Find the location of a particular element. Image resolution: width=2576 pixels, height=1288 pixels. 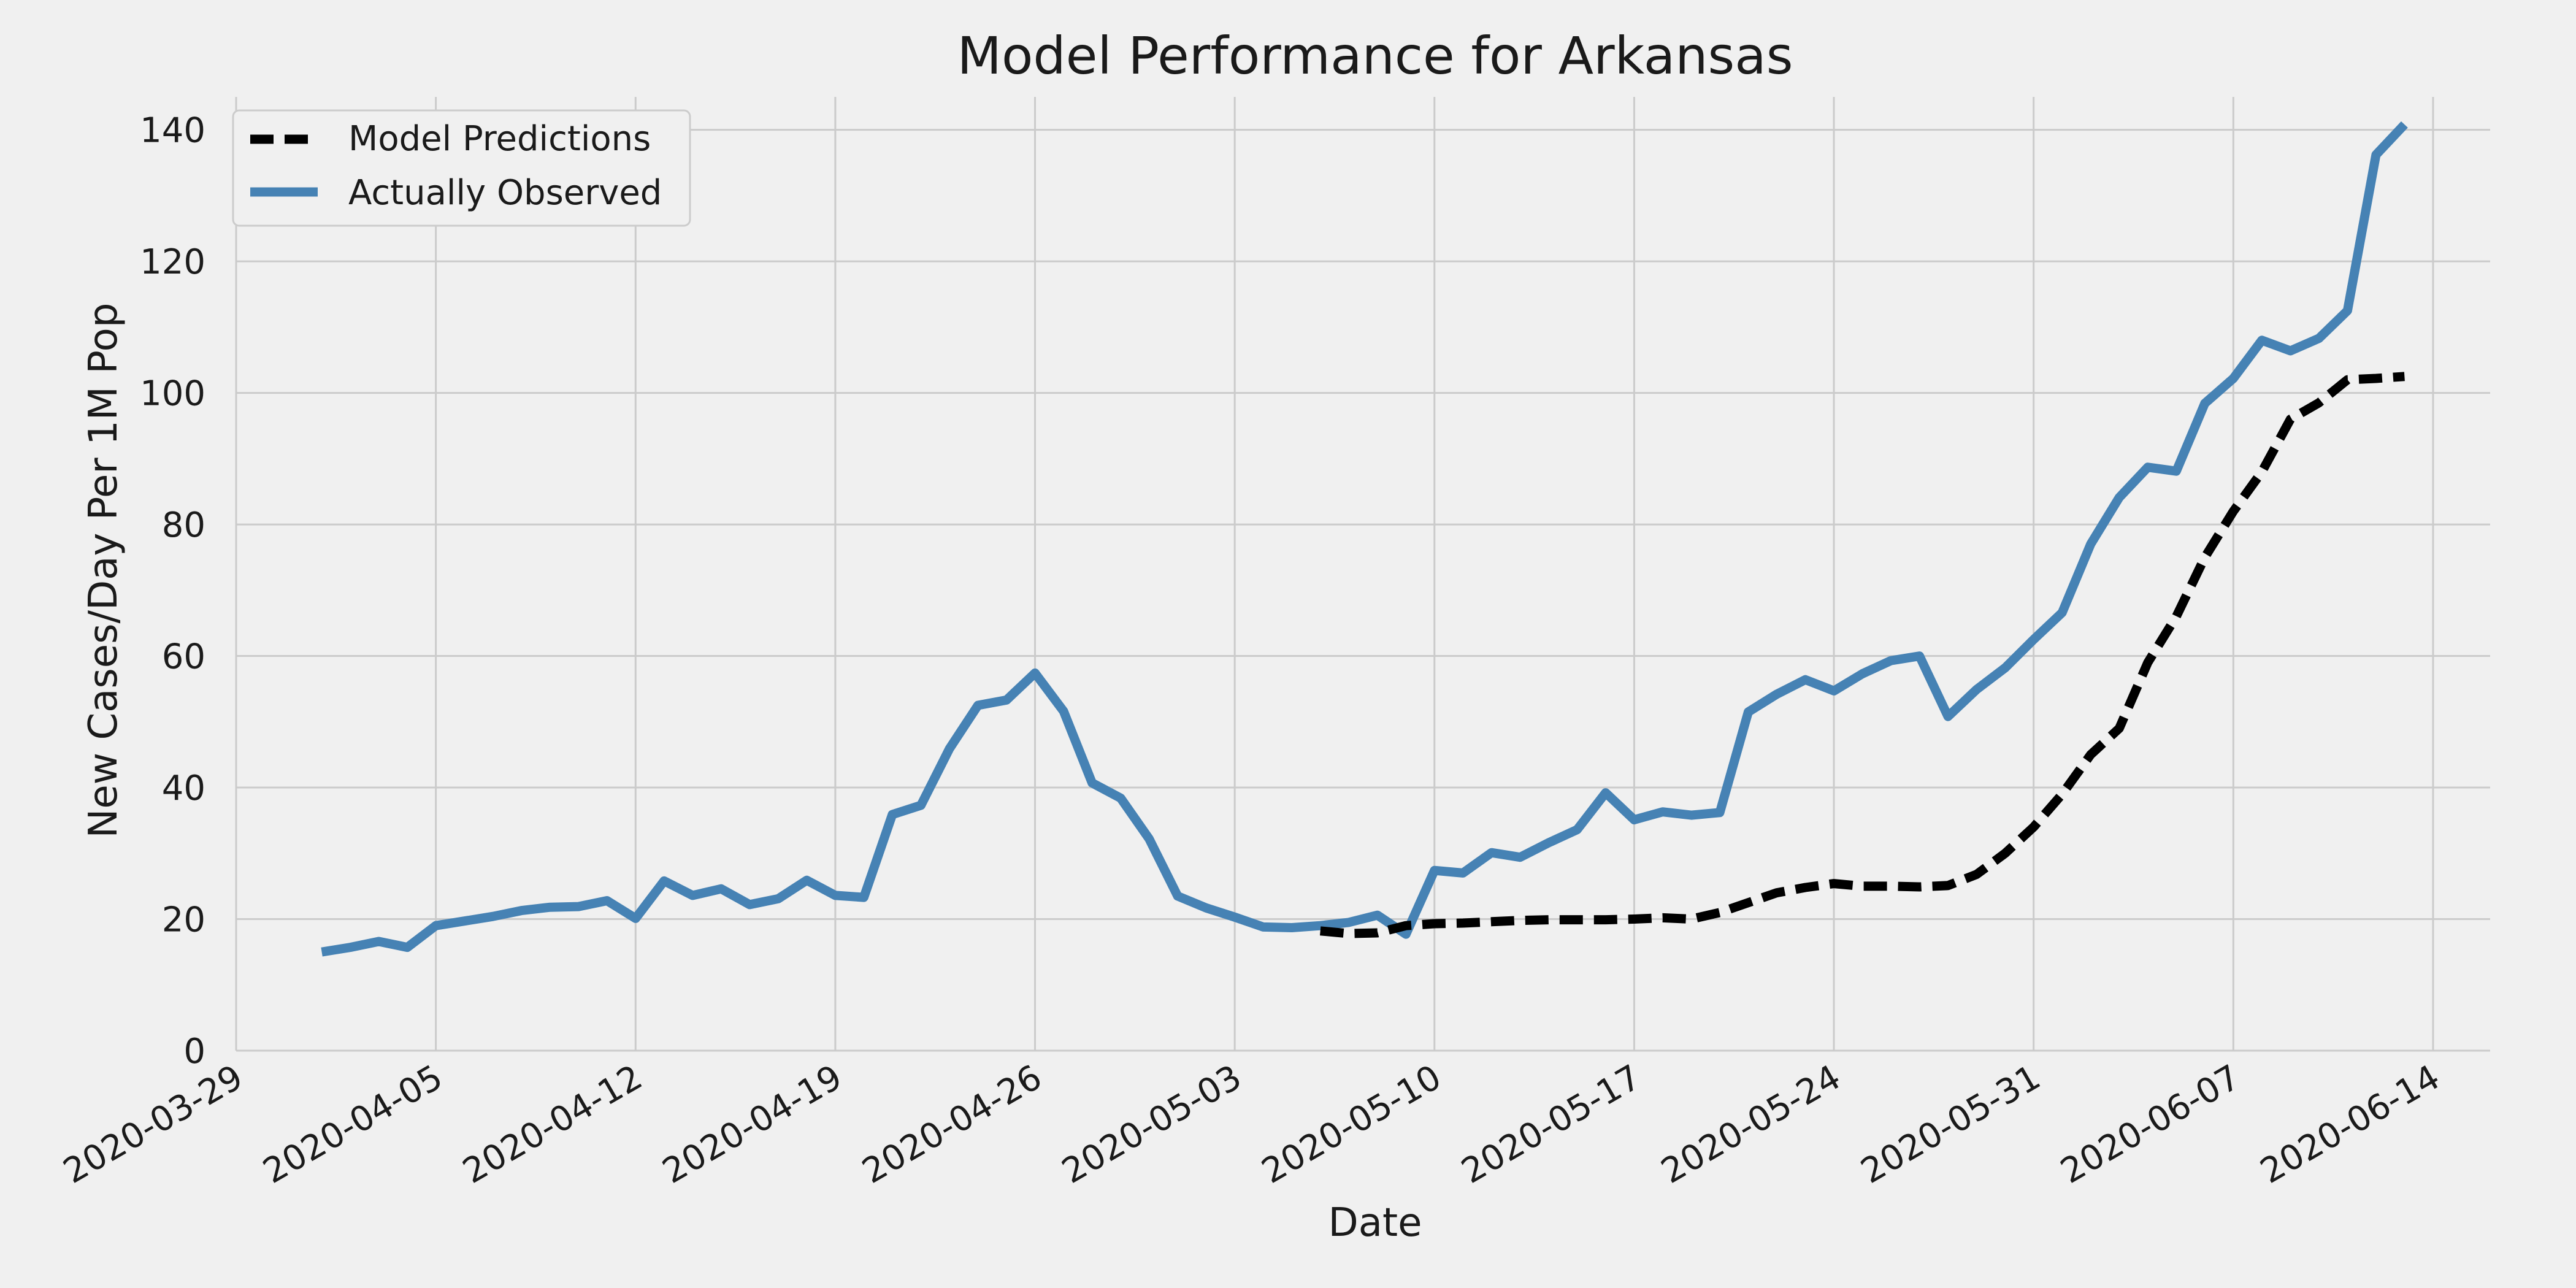

y-tick-label: 40 is located at coordinates (183, 788).